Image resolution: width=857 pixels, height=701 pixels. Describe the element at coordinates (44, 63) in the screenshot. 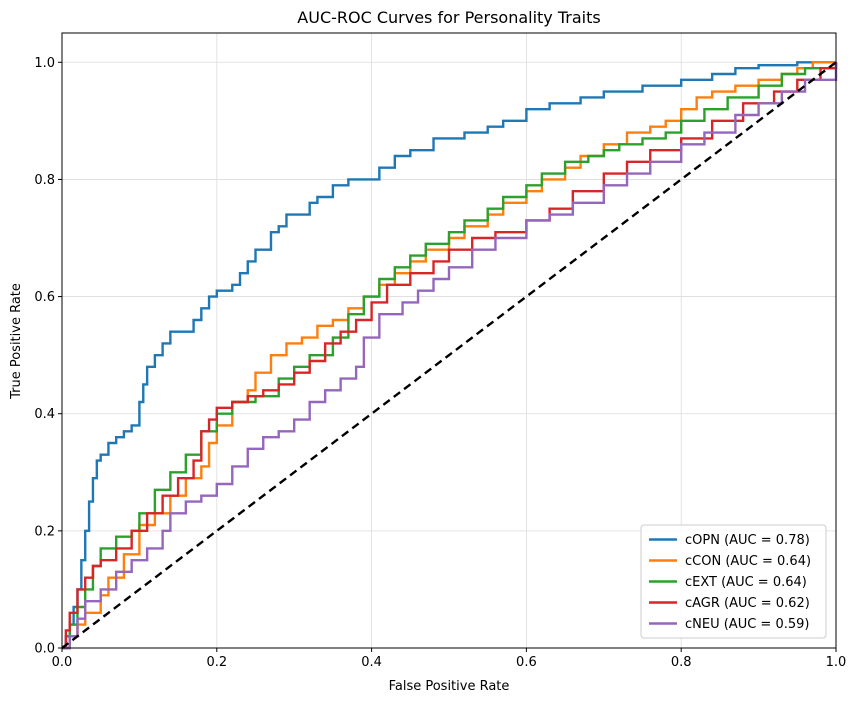

I see `y-tick-label: 1.0` at that location.